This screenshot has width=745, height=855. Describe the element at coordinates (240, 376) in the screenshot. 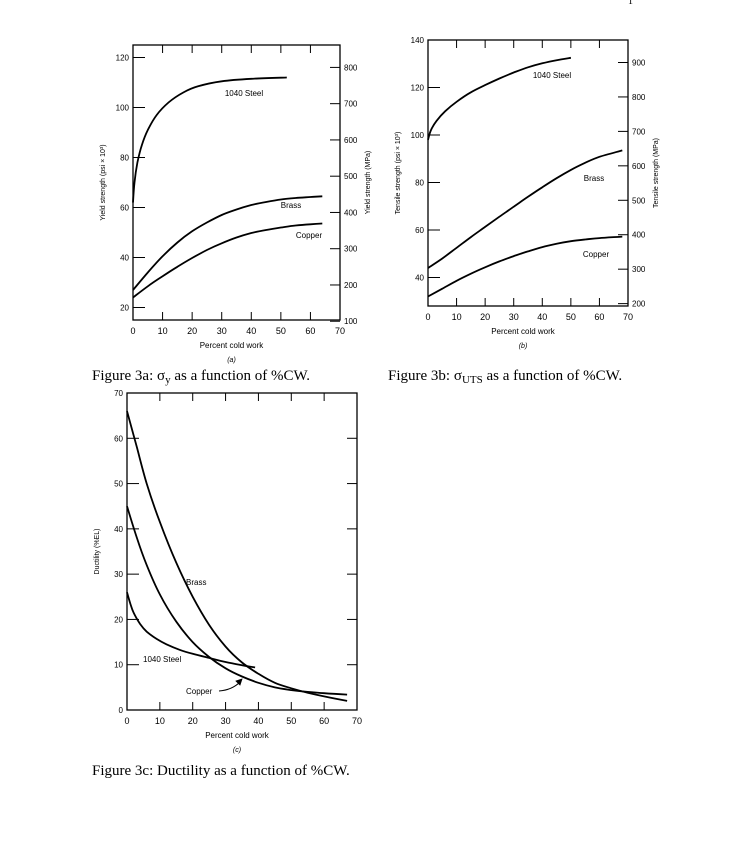

I see `caption-3a-text: as a function of %CW.` at that location.